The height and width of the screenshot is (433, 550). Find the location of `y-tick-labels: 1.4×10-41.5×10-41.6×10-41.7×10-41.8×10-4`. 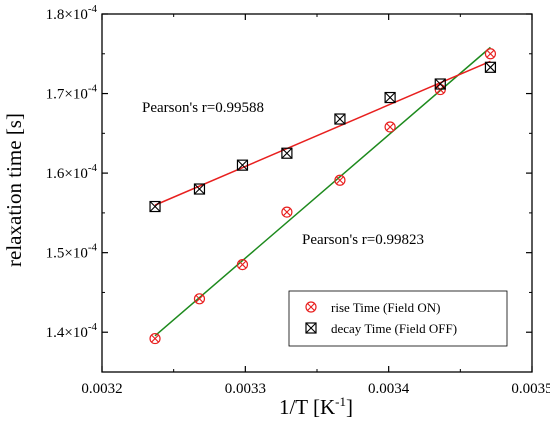

y-tick-labels: 1.4×10-41.5×10-41.6×10-41.7×10-41.8×10-4 is located at coordinates (72, 172).